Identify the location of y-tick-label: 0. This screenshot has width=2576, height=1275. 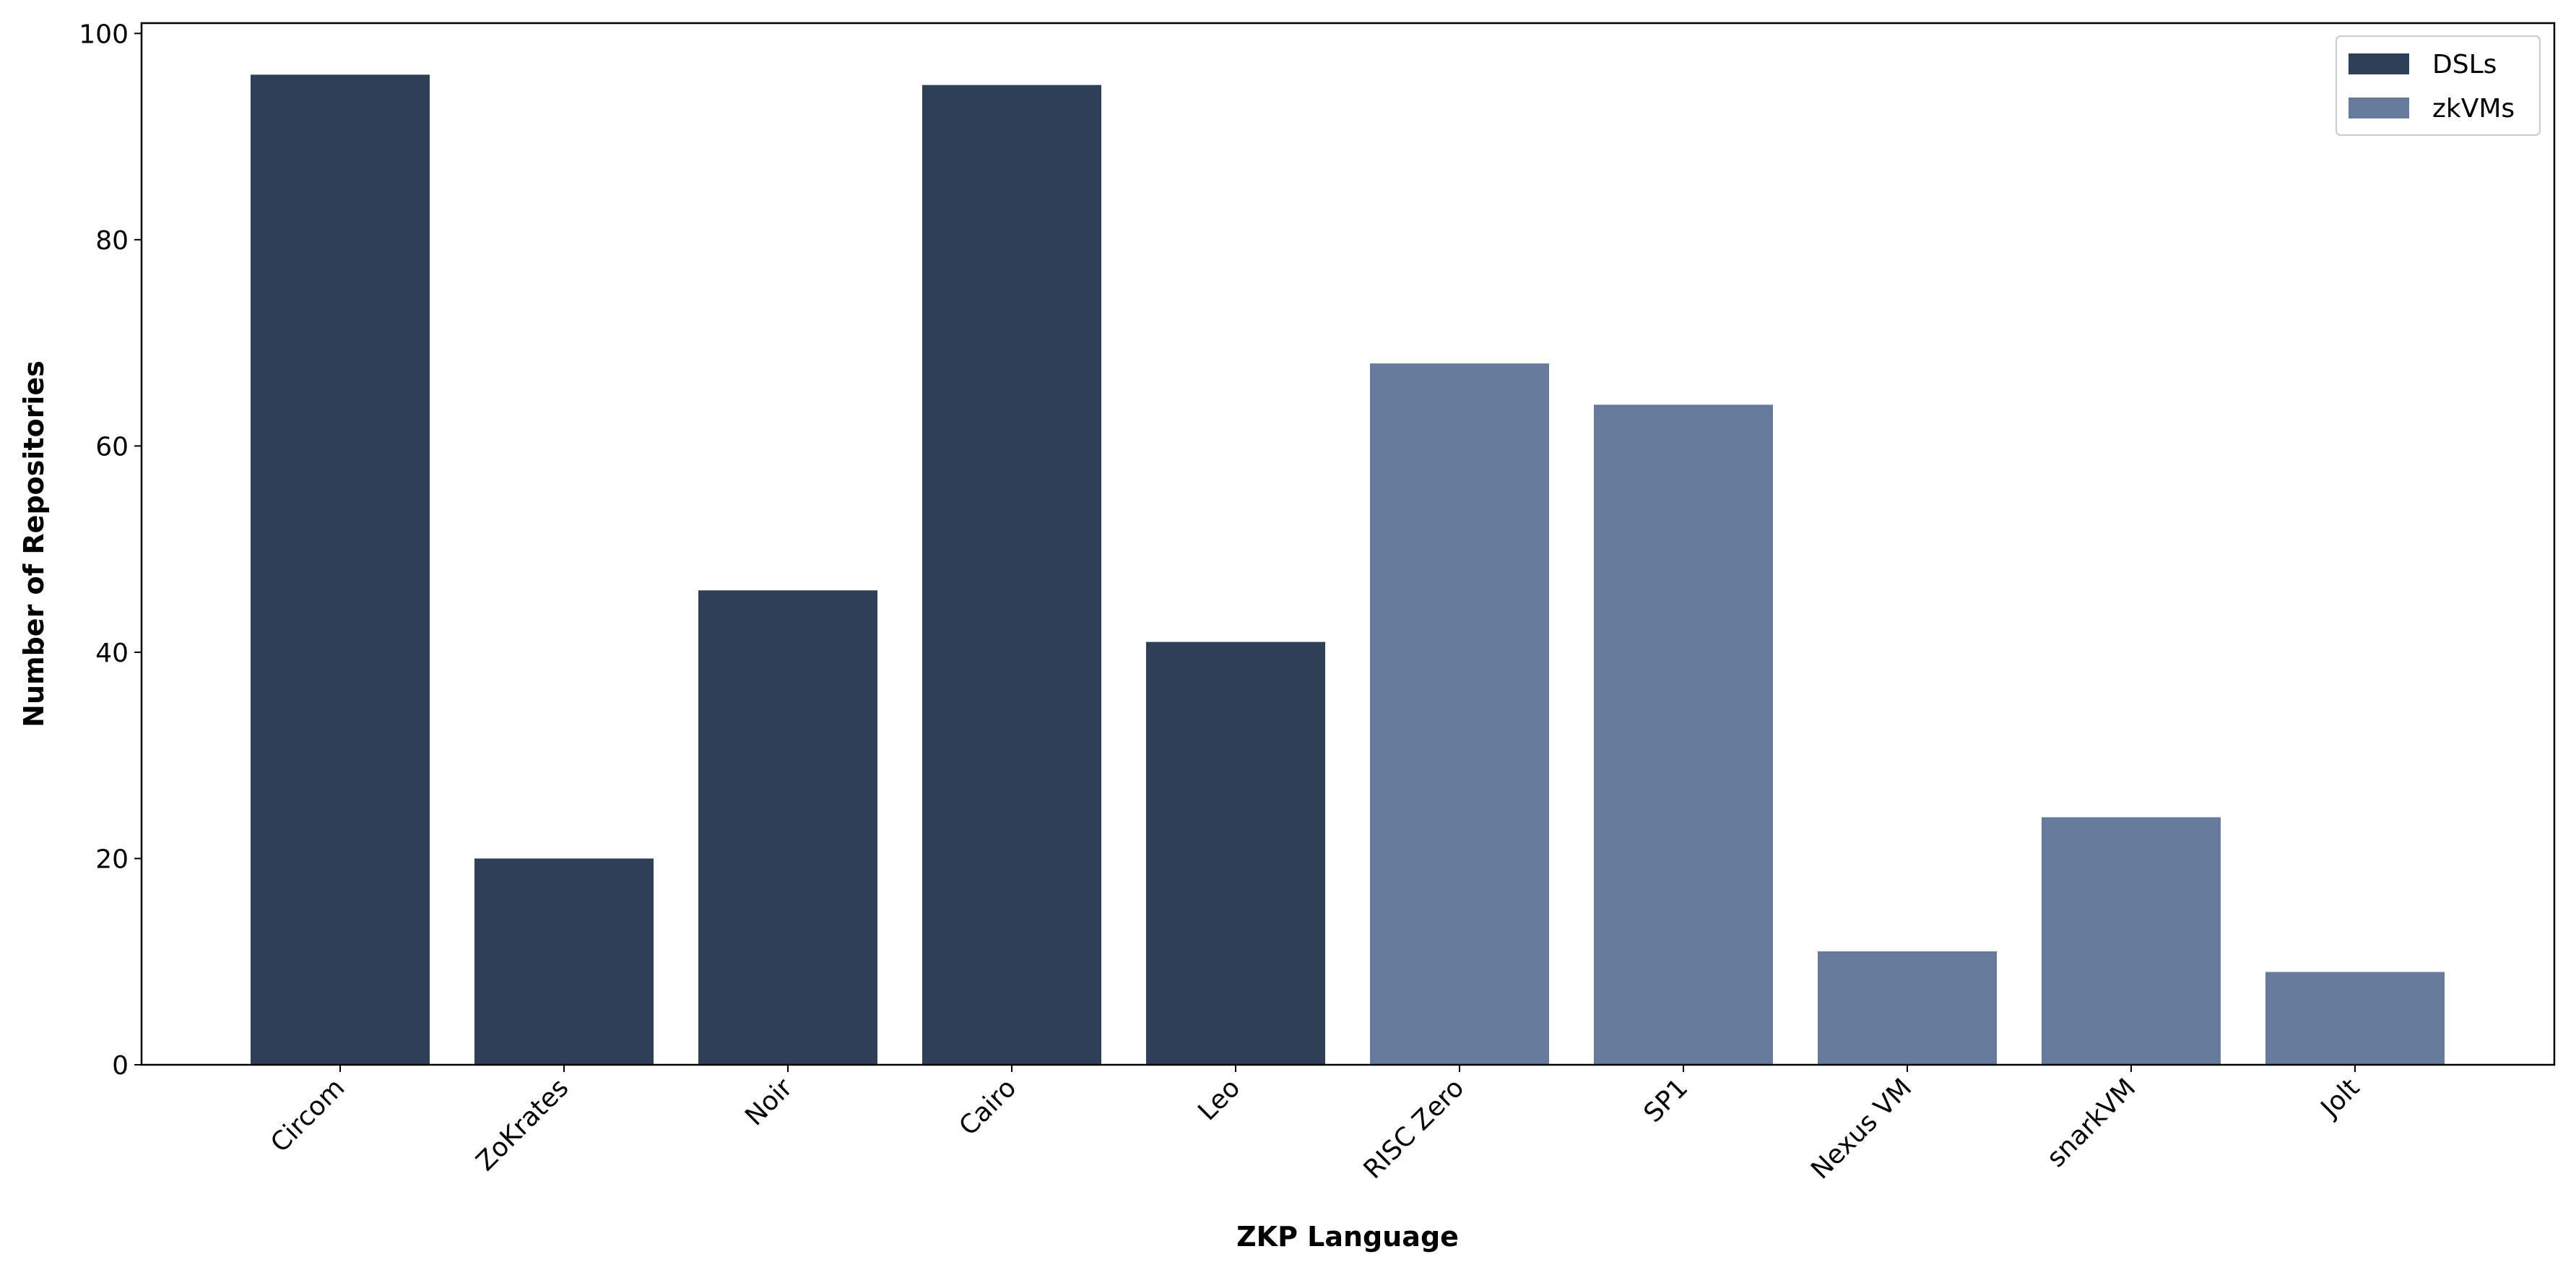
(120, 1066).